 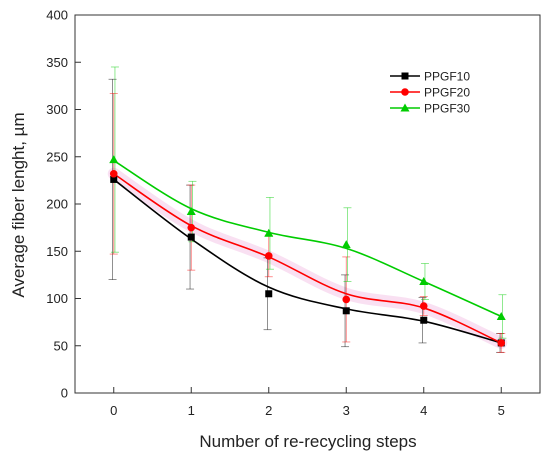 I want to click on legend: PPGF10 PPGF20 PPGF30, so click(x=430, y=93).